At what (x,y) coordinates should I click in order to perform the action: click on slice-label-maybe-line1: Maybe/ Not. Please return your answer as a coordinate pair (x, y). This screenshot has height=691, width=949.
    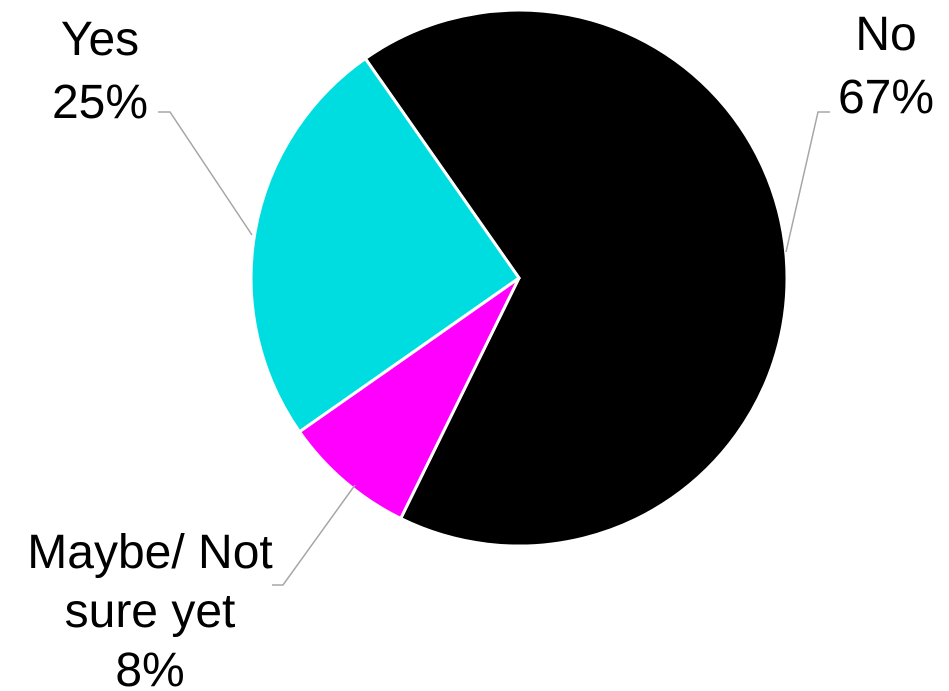
    Looking at the image, I should click on (149, 552).